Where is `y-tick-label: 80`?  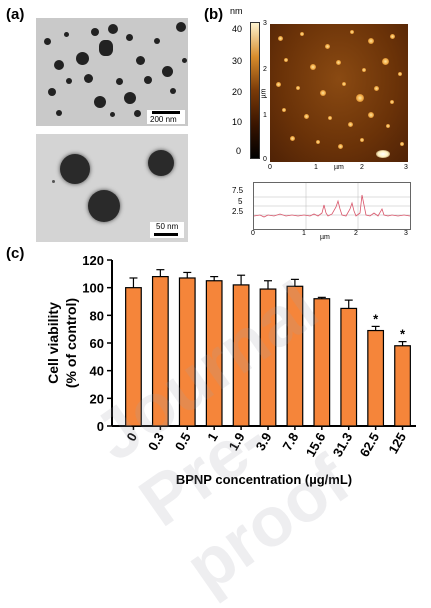
y-tick-label: 80 is located at coordinates (97, 315).